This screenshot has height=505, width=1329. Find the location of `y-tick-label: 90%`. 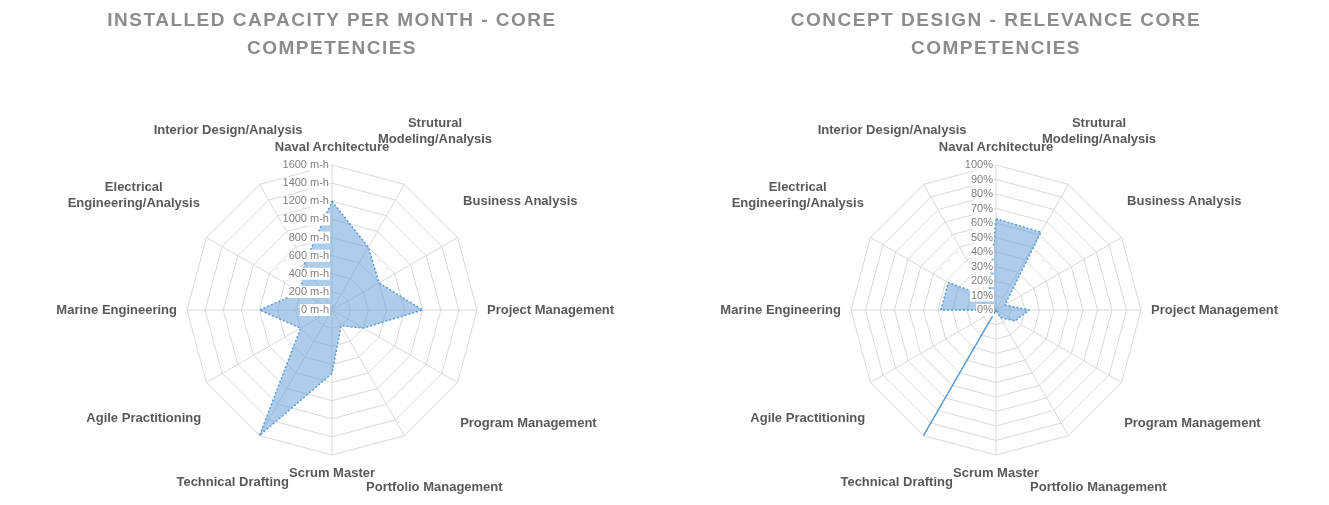

y-tick-label: 90% is located at coordinates (982, 178).